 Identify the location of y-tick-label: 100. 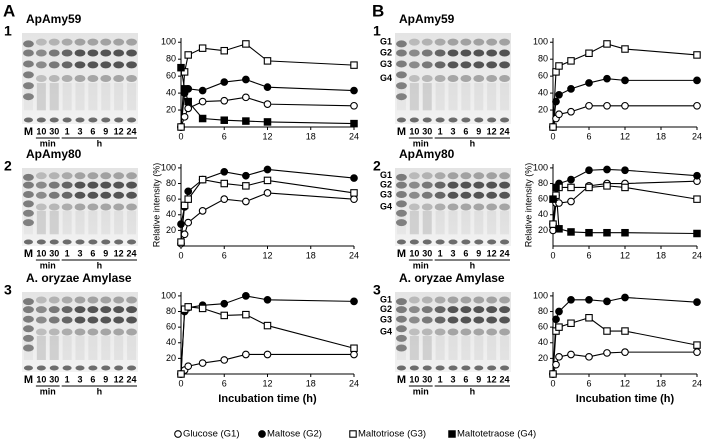
(540, 42).